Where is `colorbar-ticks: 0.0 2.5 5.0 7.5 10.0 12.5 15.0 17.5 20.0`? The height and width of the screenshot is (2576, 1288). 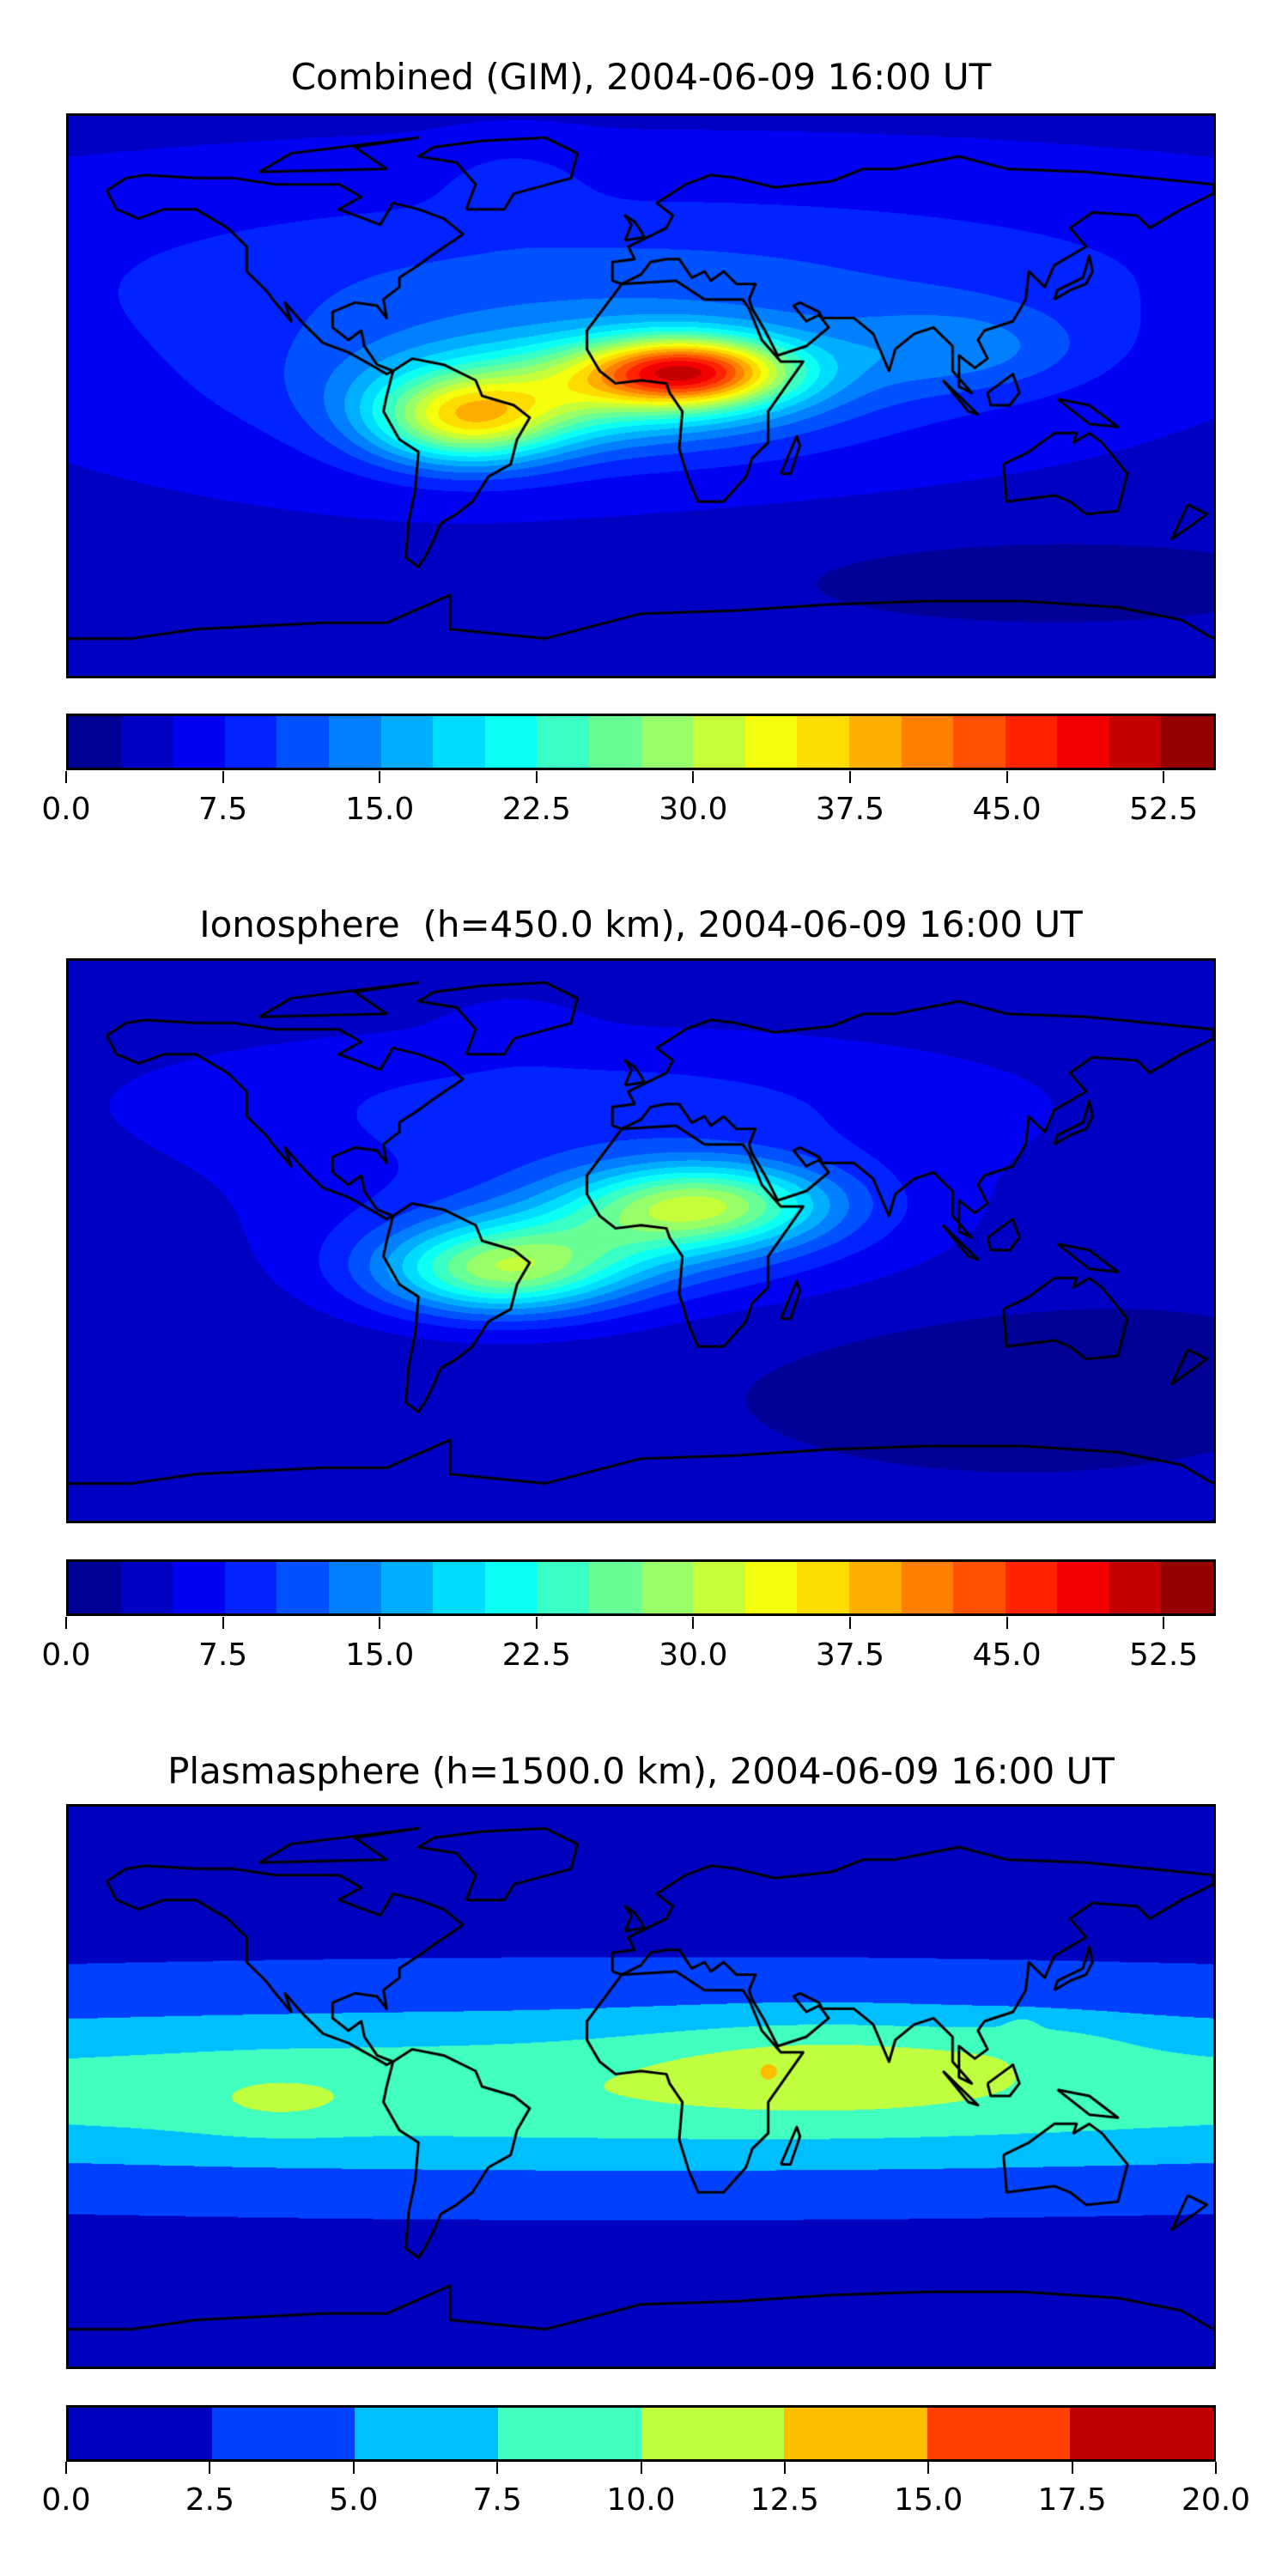
colorbar-ticks: 0.0 2.5 5.0 7.5 10.0 12.5 15.0 17.5 20.0 is located at coordinates (645, 2496).